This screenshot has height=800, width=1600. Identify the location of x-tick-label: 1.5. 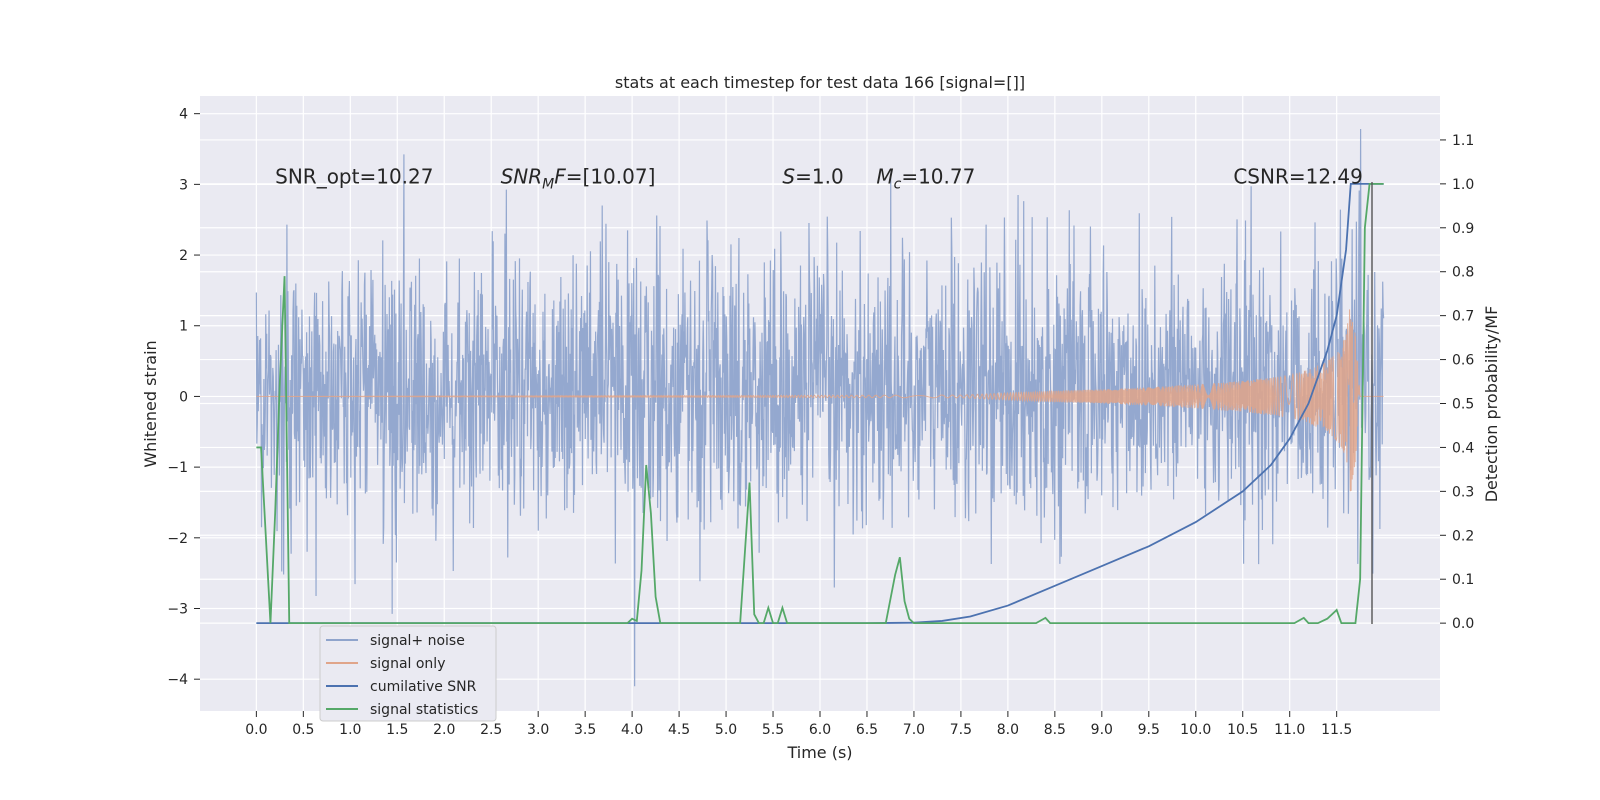
(397, 730).